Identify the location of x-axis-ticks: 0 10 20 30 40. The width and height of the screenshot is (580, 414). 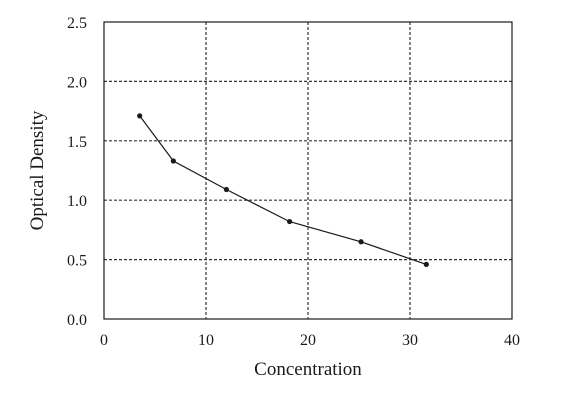
(310, 340).